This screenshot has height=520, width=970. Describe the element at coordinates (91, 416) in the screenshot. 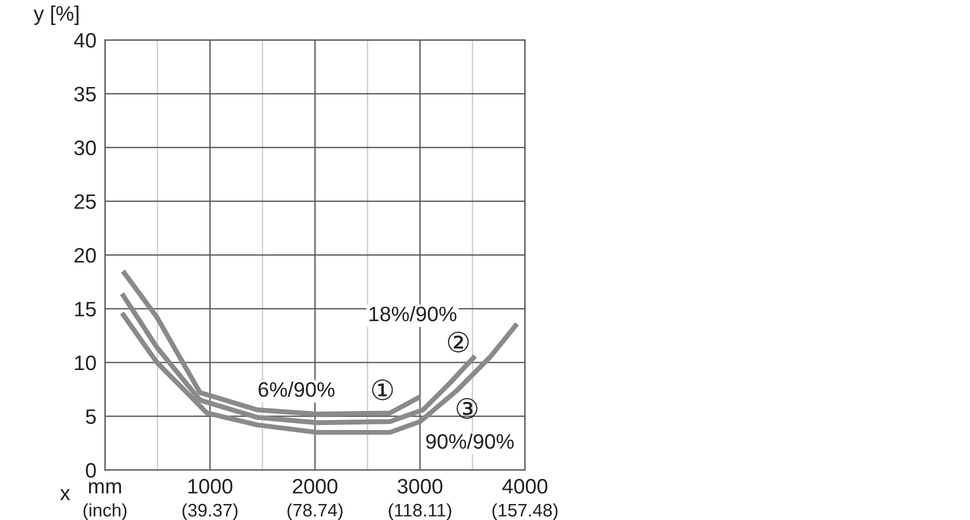

I see `y-tick-label: 5` at that location.